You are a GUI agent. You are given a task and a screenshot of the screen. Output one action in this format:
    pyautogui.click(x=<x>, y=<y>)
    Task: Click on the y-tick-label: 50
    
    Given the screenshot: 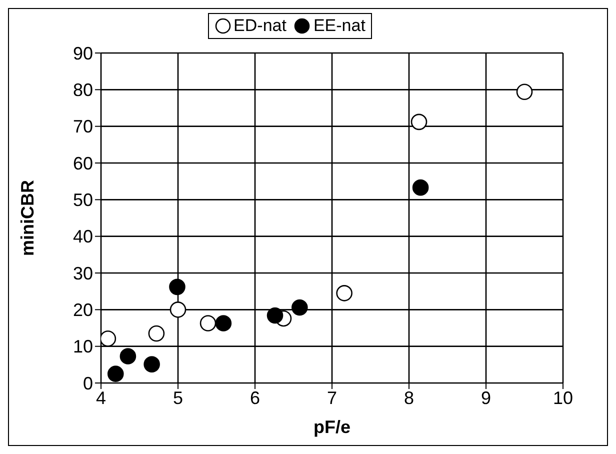 What is the action you would take?
    pyautogui.click(x=82, y=200)
    